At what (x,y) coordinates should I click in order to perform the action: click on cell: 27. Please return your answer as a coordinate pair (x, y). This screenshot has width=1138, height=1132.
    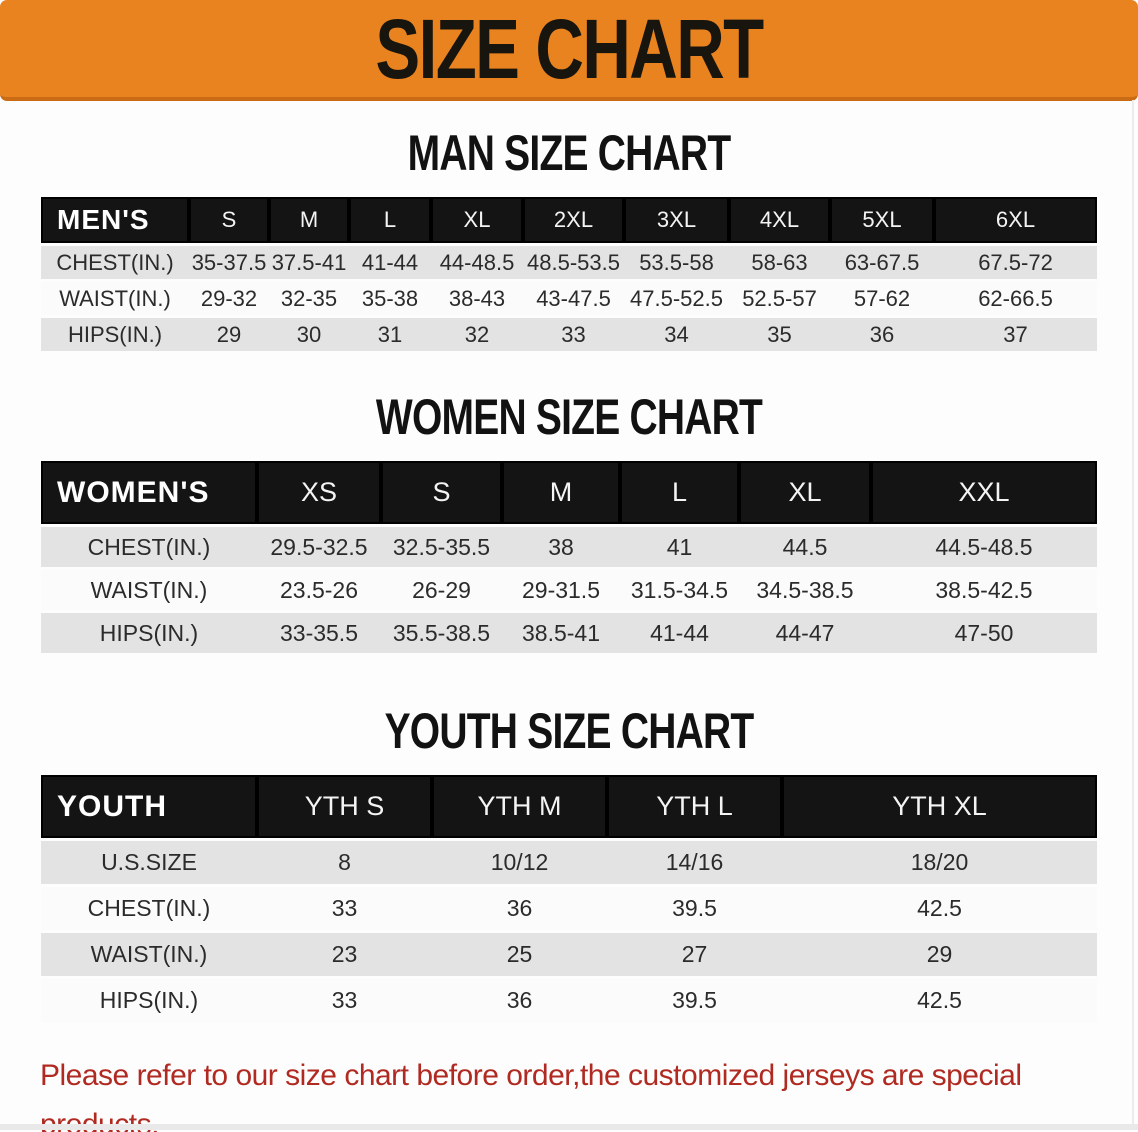
    Looking at the image, I should click on (694, 954).